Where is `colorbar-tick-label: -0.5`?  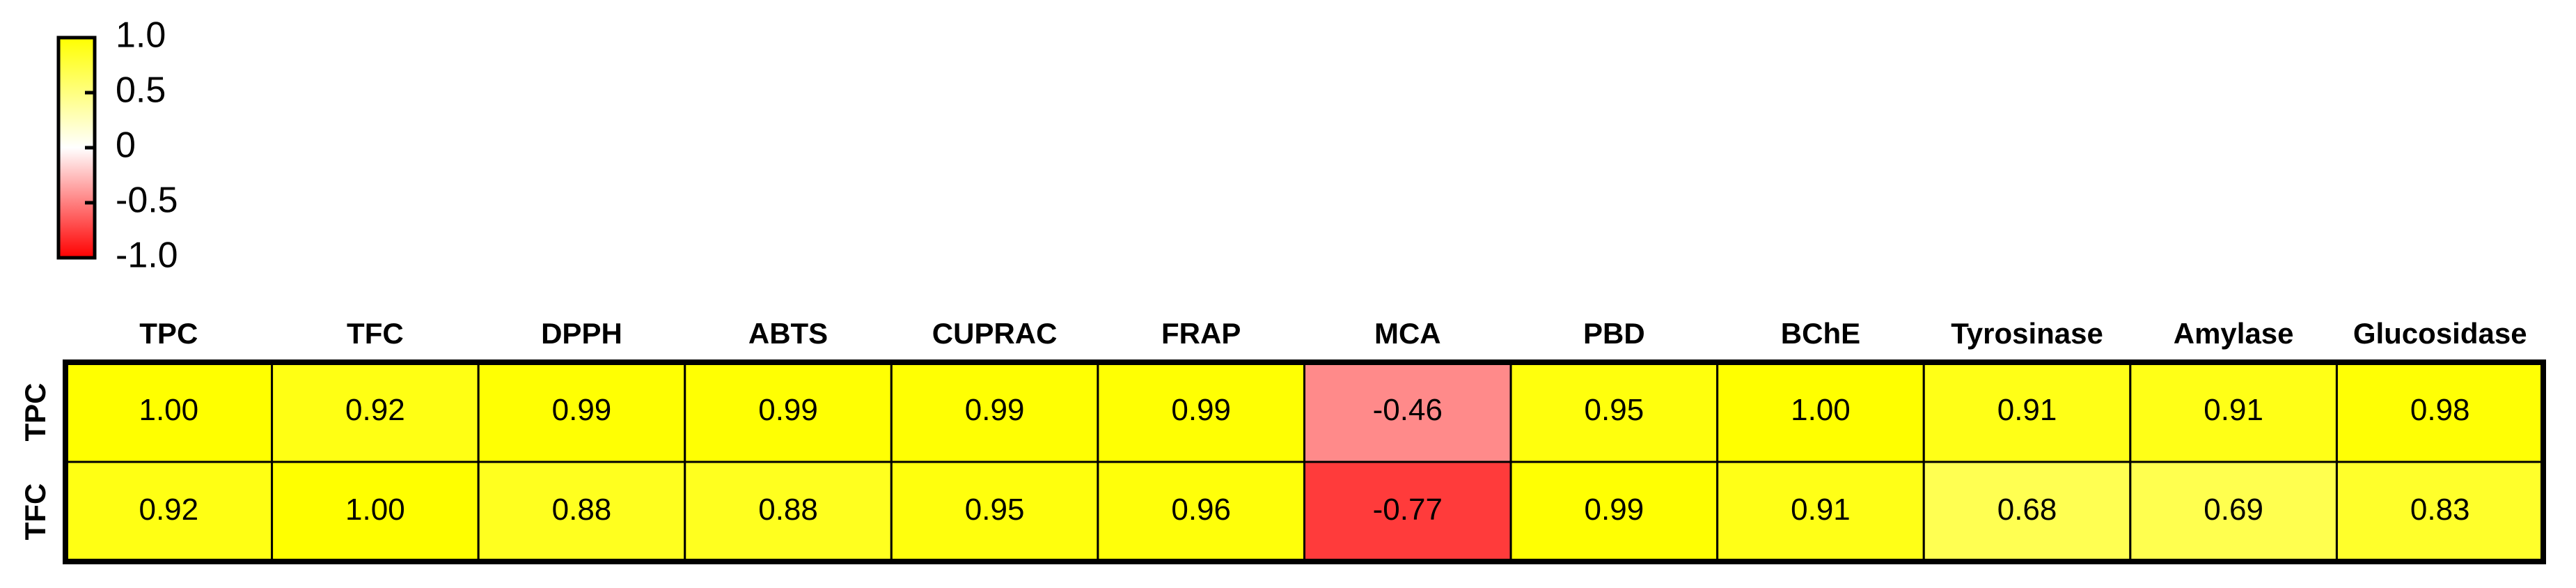
colorbar-tick-label: -0.5 is located at coordinates (147, 200).